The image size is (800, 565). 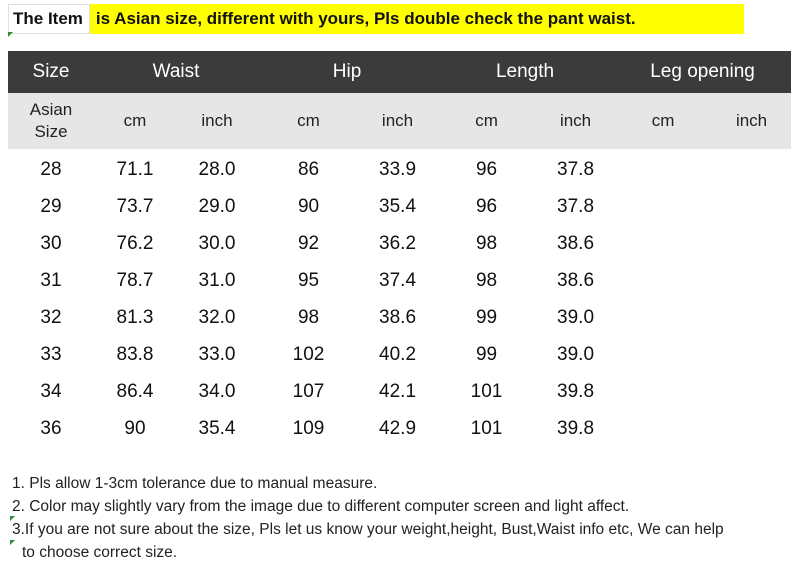 I want to click on table-cell: 30.0, so click(x=217, y=243).